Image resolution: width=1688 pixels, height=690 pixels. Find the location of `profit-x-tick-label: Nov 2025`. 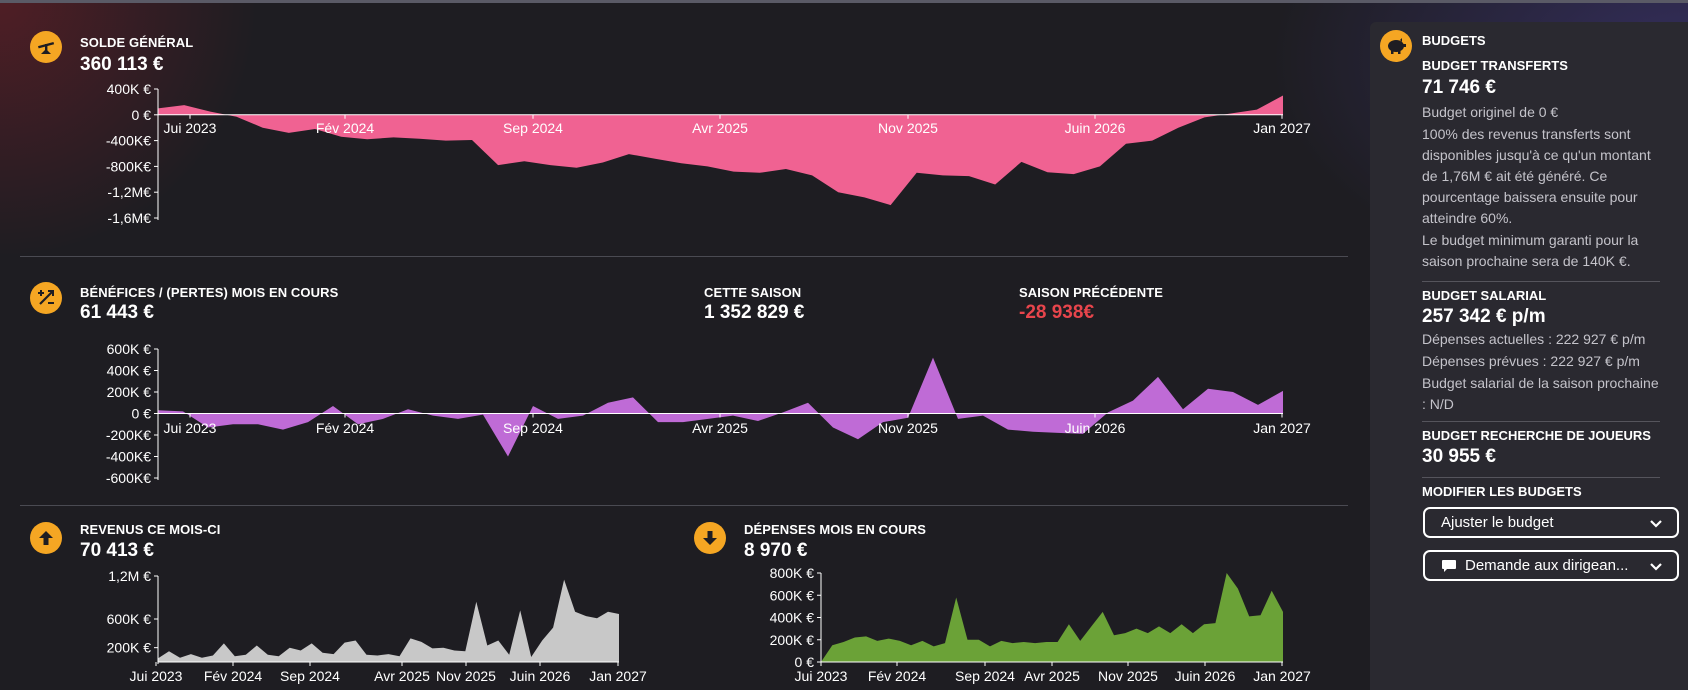

profit-x-tick-label: Nov 2025 is located at coordinates (908, 428).